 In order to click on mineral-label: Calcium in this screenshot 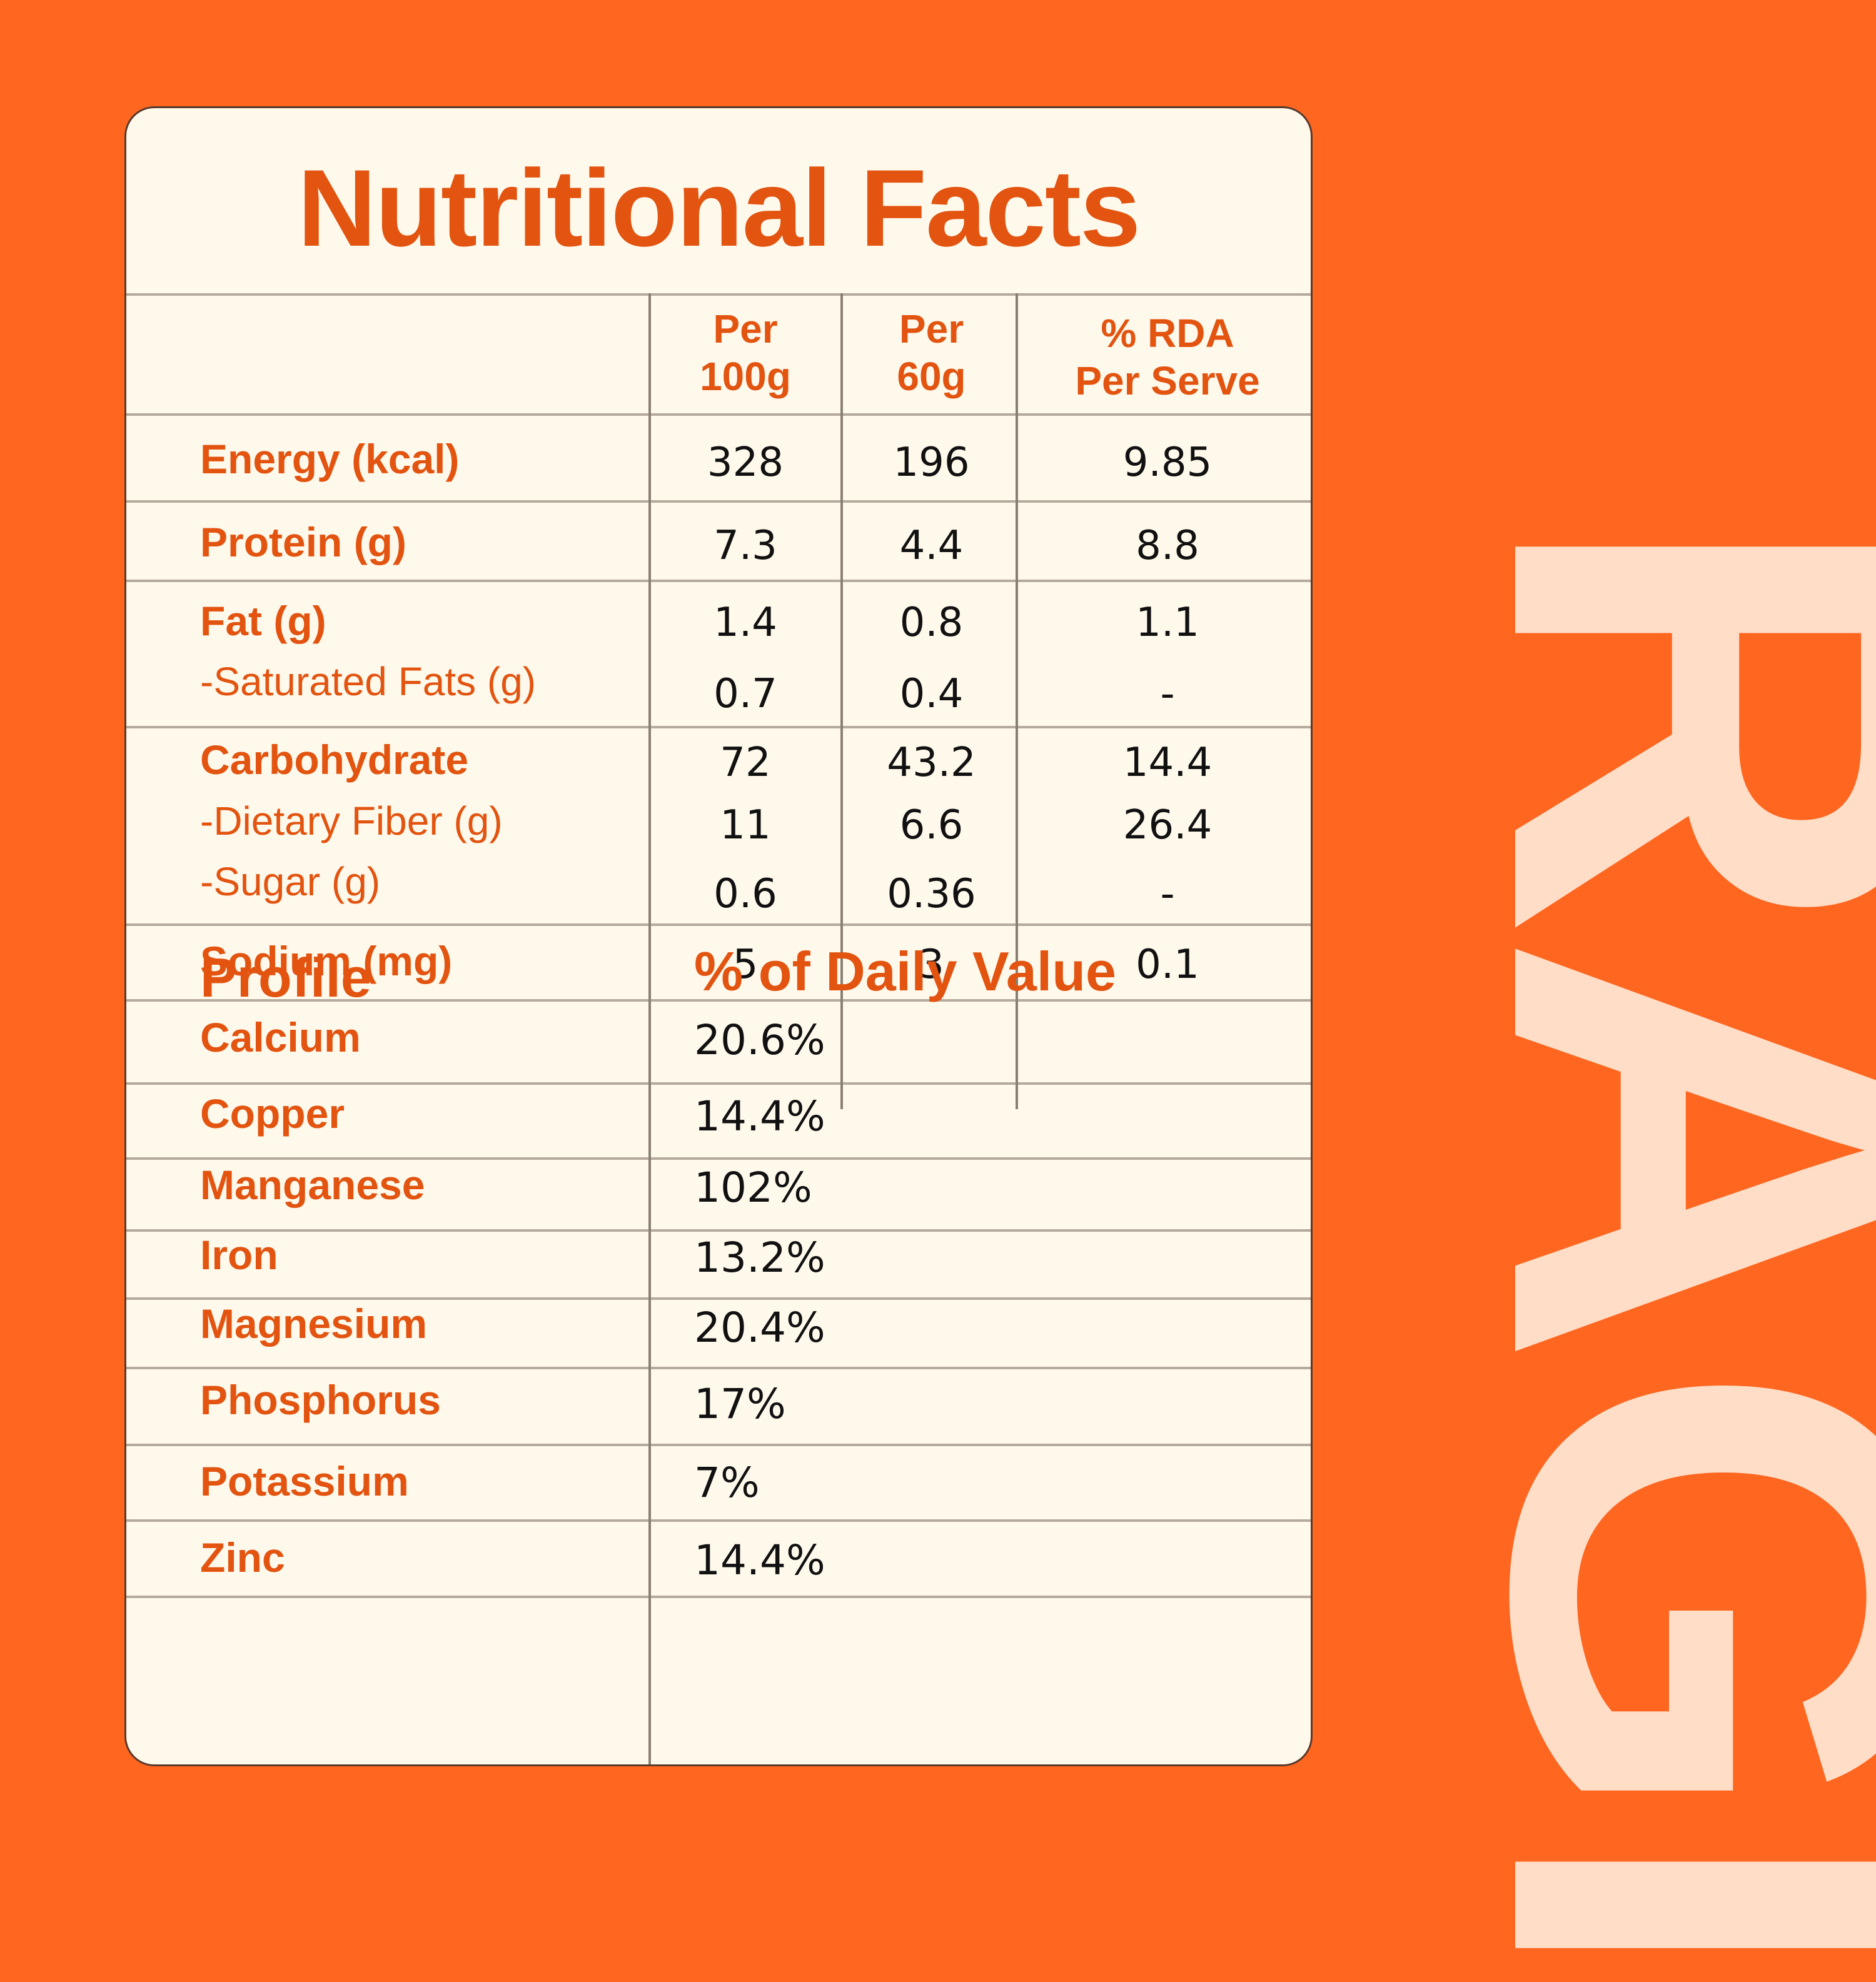, I will do `click(280, 1037)`.